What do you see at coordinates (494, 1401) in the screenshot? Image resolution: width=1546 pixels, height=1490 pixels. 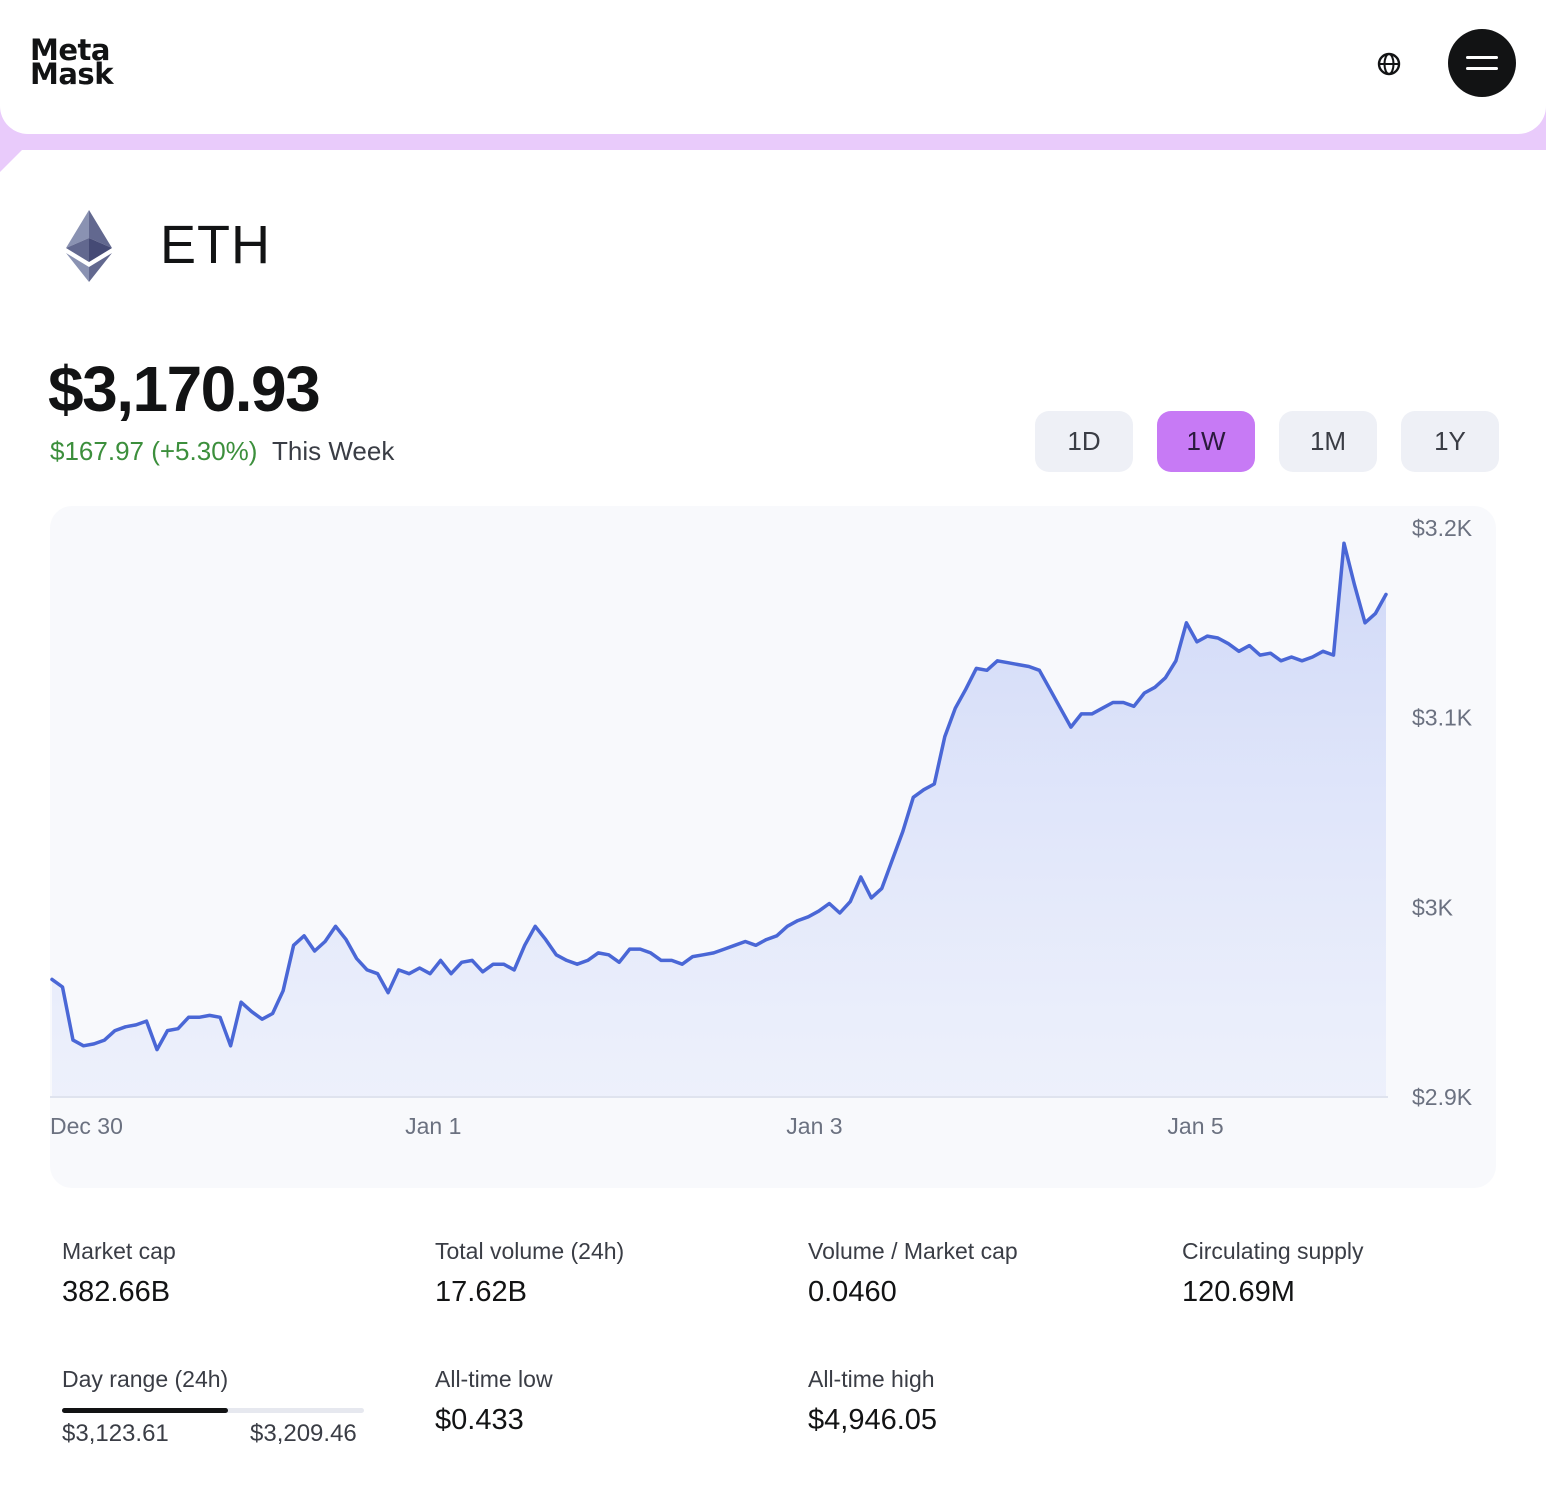 I see `stat-all-time-low: All-time low $0.433` at bounding box center [494, 1401].